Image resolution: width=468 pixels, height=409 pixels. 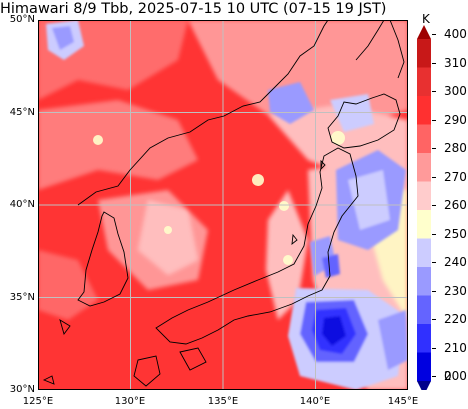 What do you see at coordinates (22, 297) in the screenshot?
I see `lat-tick-35: 35°N` at bounding box center [22, 297].